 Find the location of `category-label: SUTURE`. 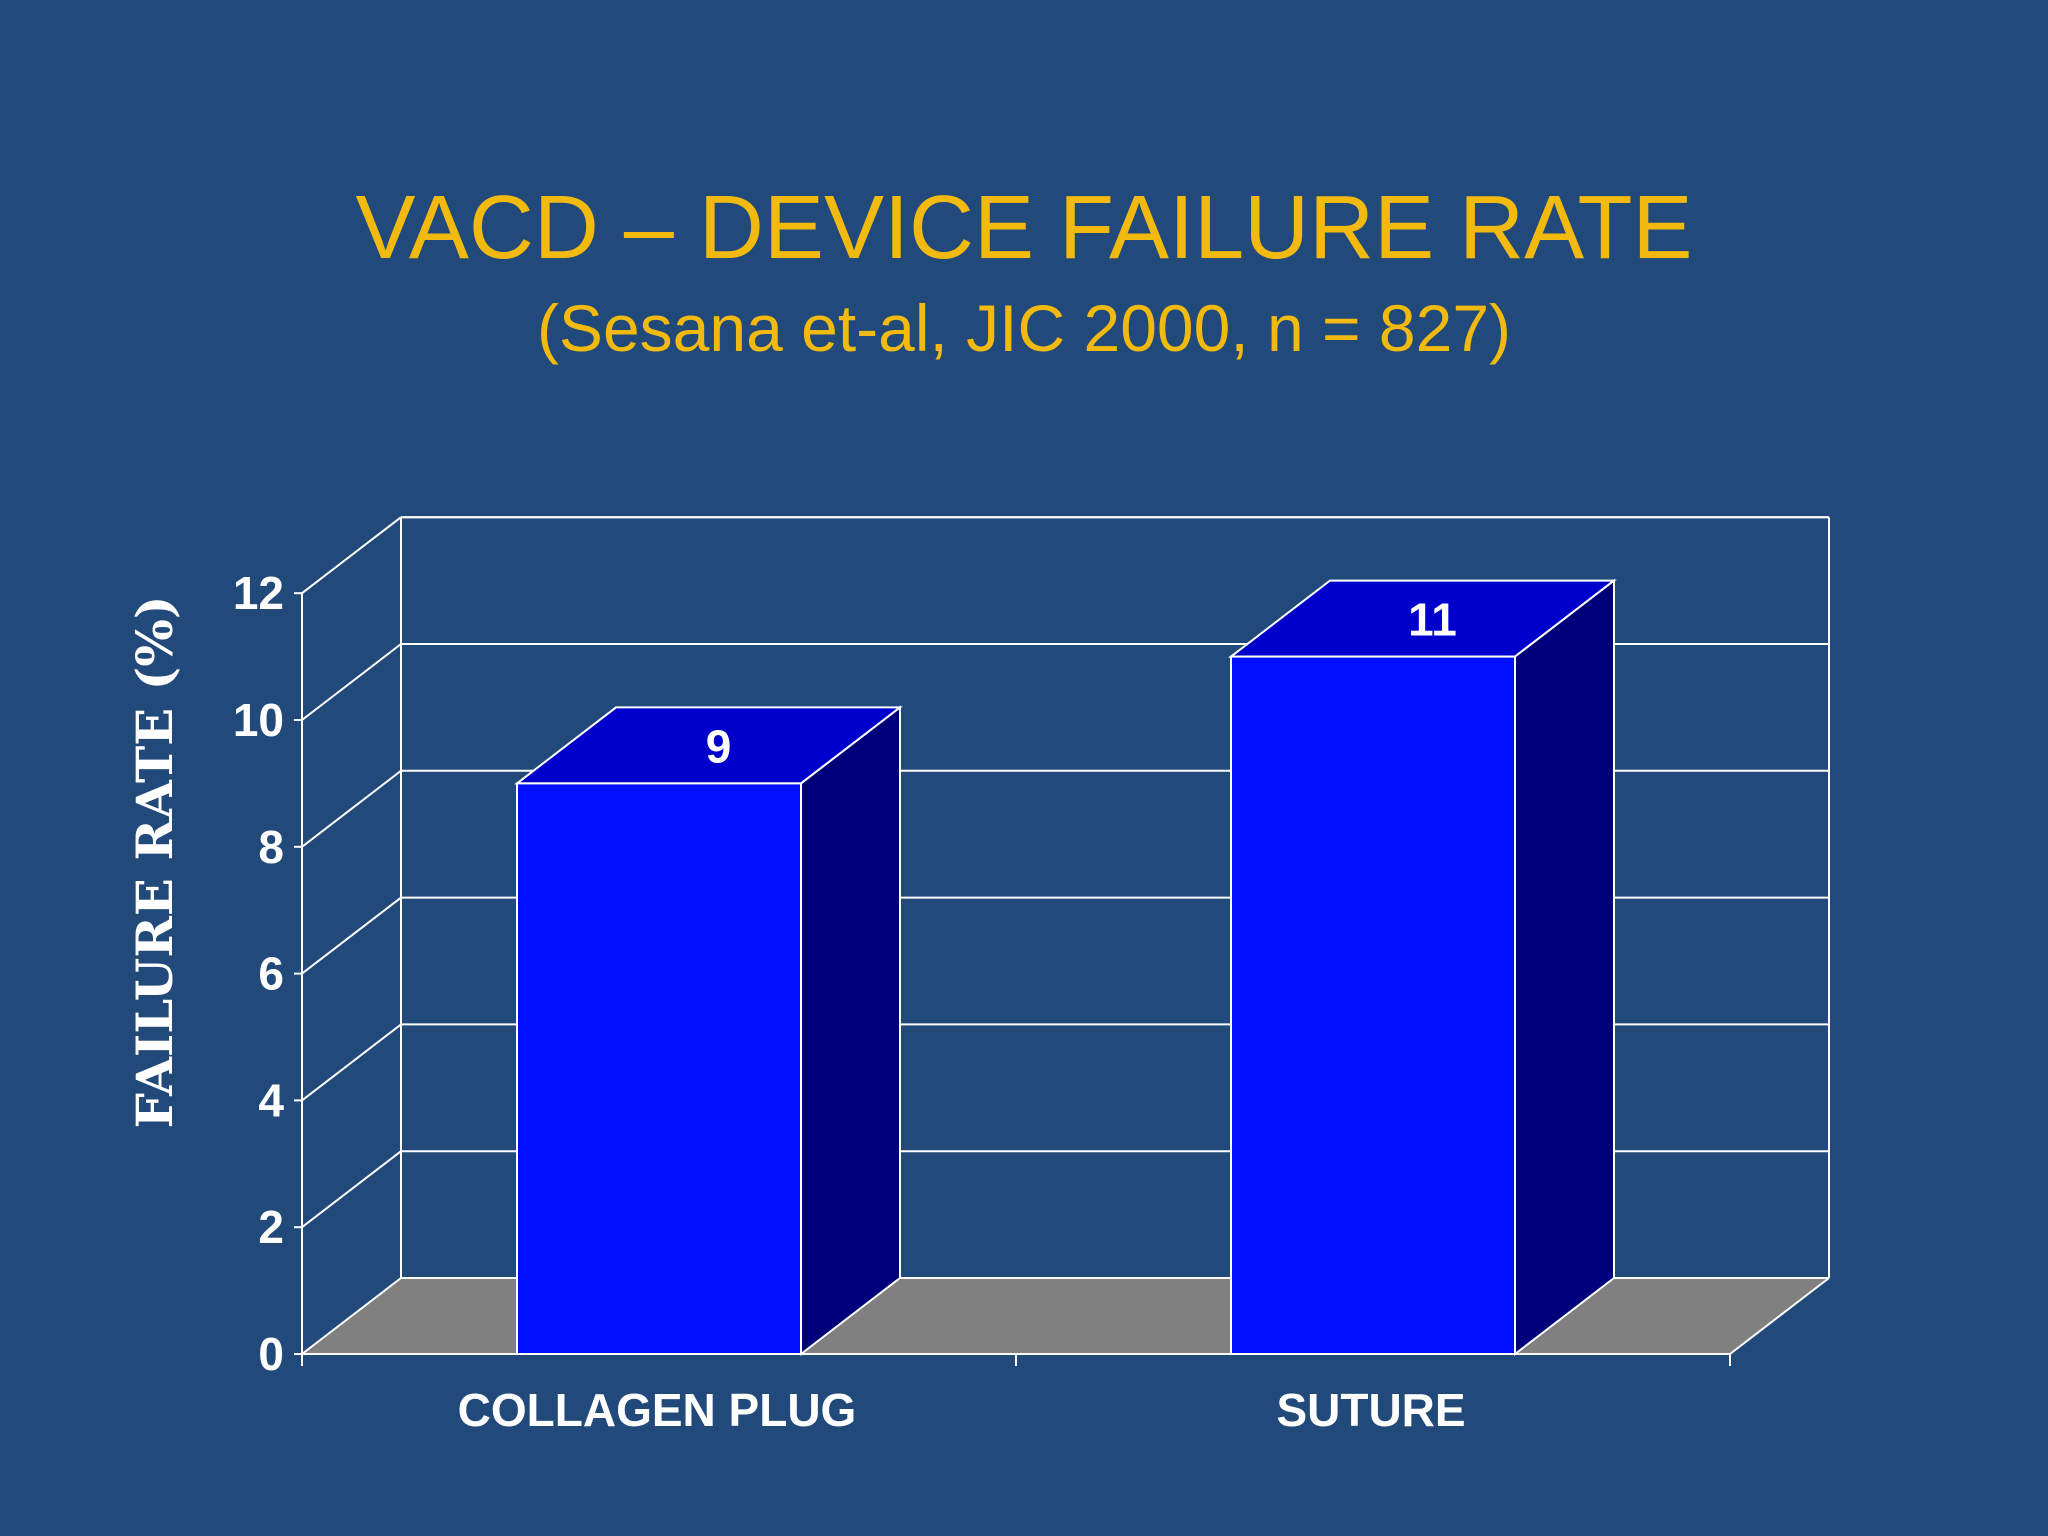

category-label: SUTURE is located at coordinates (1370, 1410).